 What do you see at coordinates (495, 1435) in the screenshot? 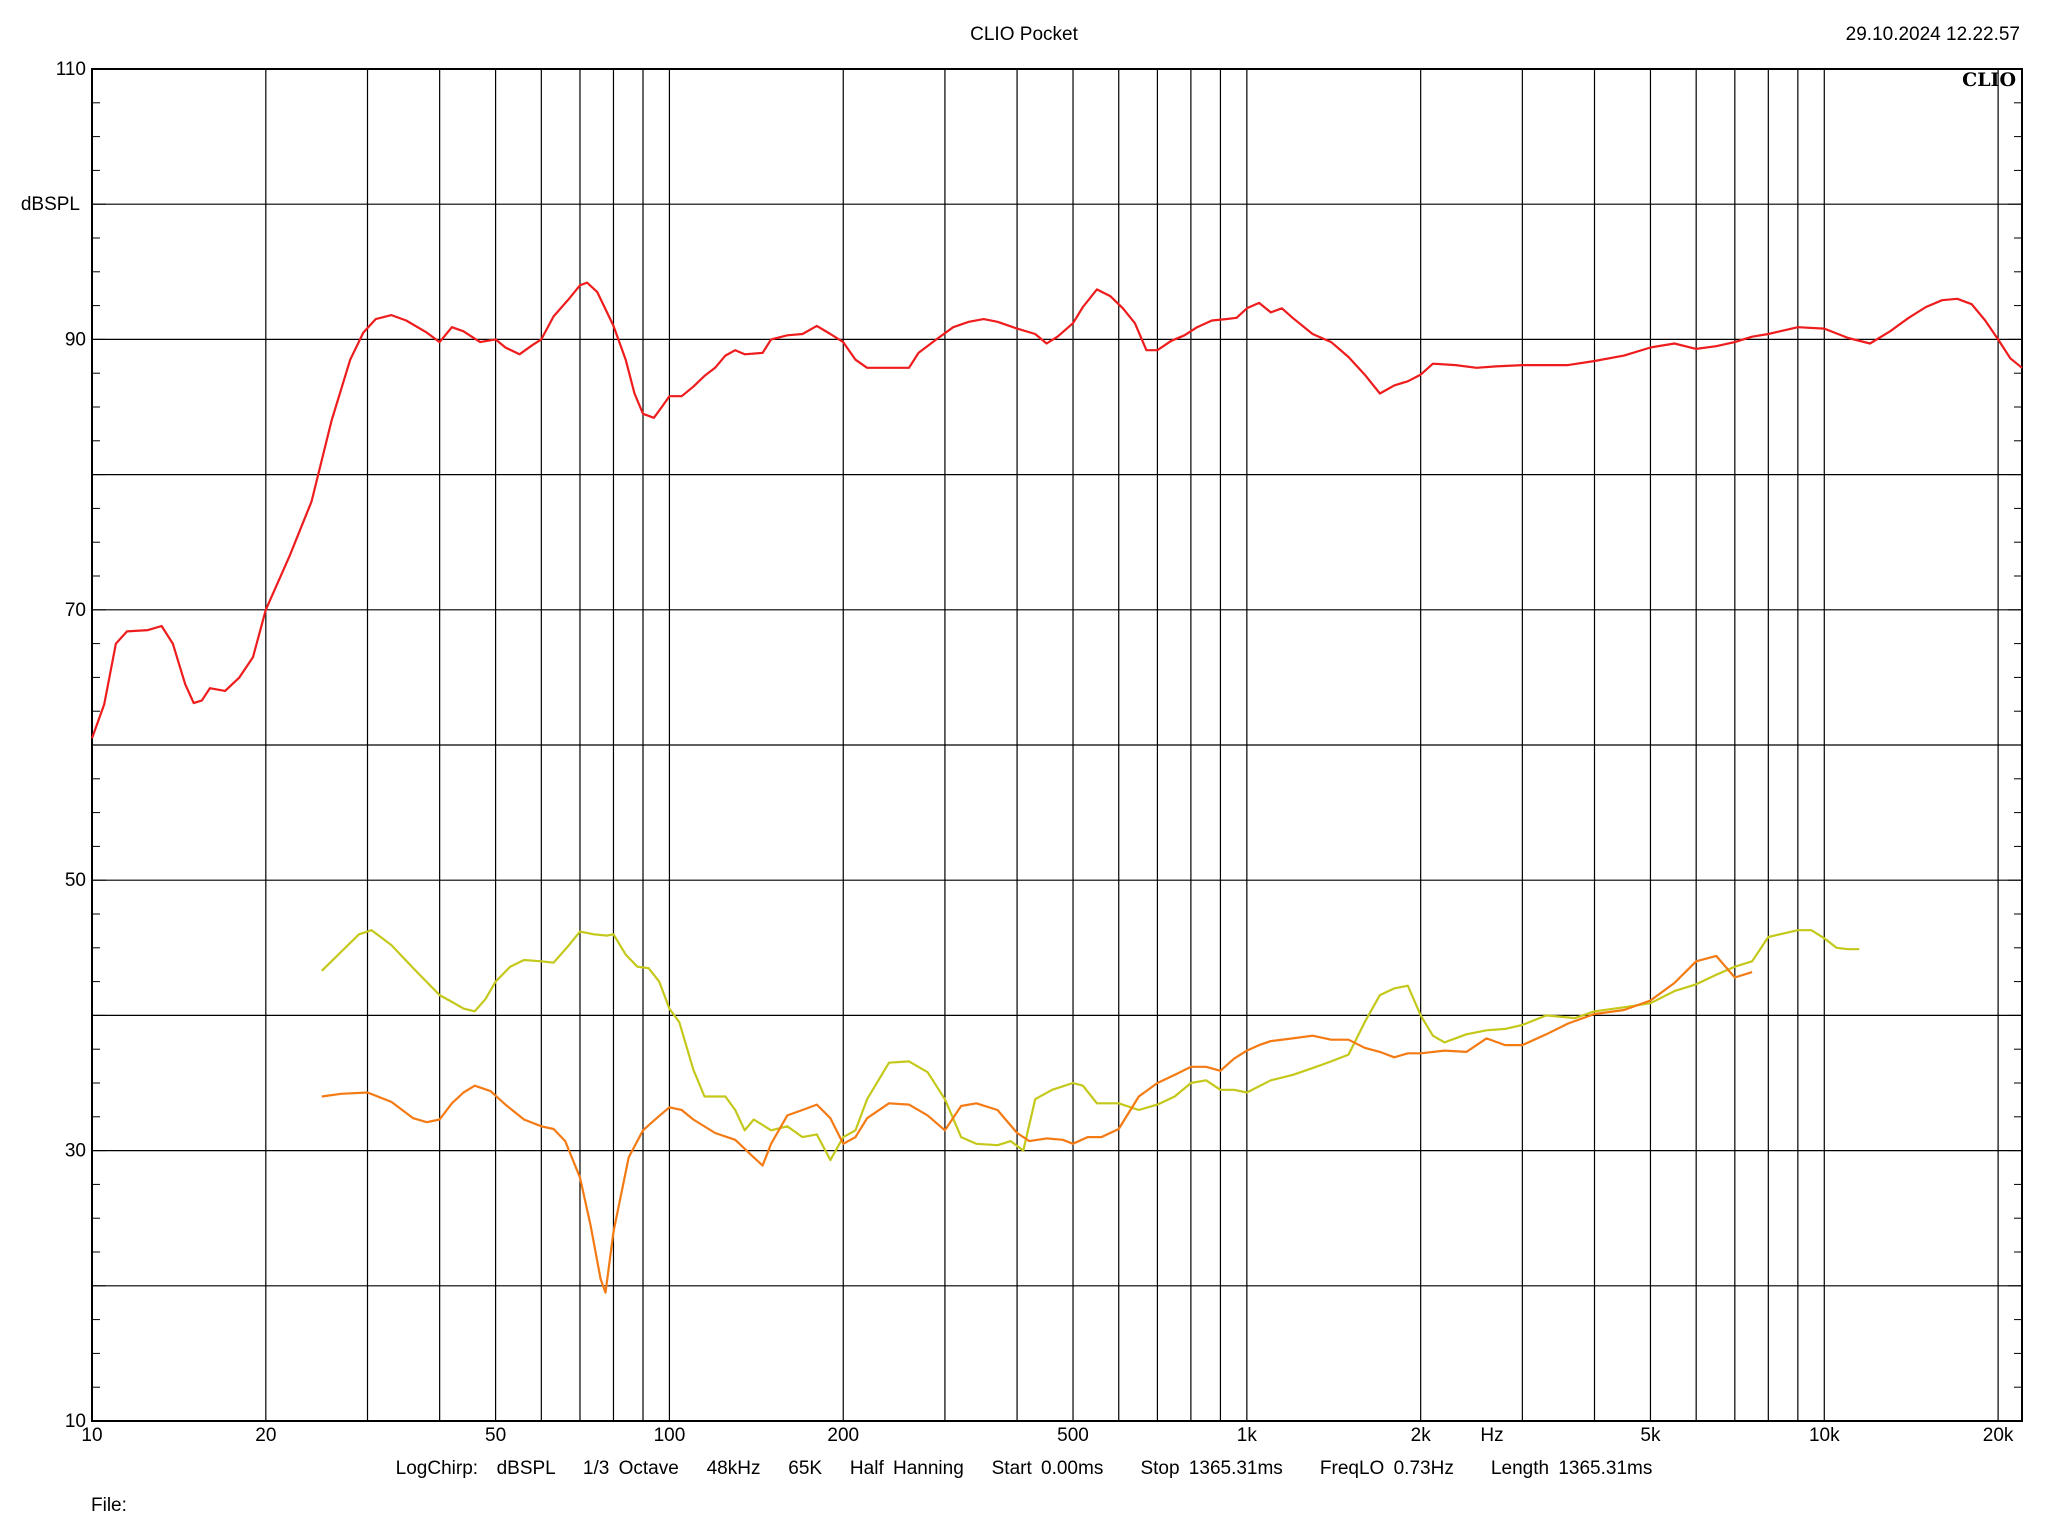
I see `x-tick-label: 50` at bounding box center [495, 1435].